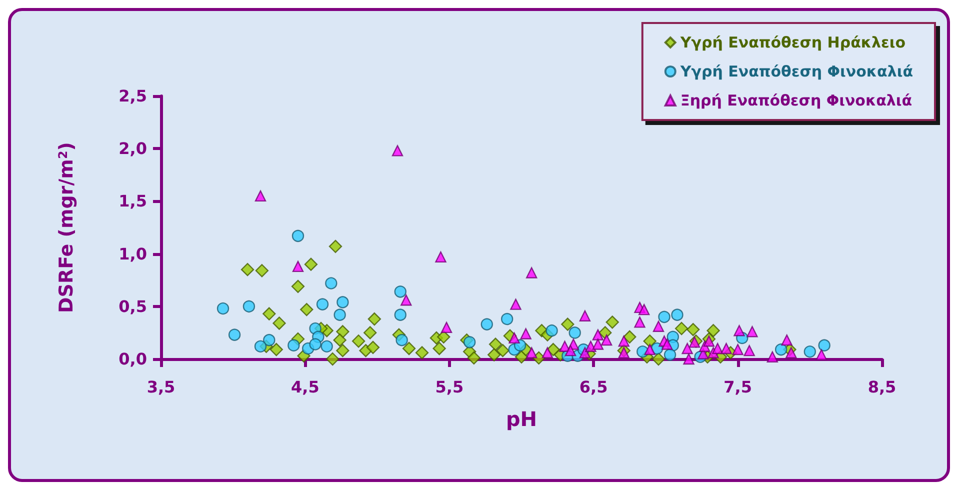  I want to click on y-tick-label: 1,5, so click(132, 201).